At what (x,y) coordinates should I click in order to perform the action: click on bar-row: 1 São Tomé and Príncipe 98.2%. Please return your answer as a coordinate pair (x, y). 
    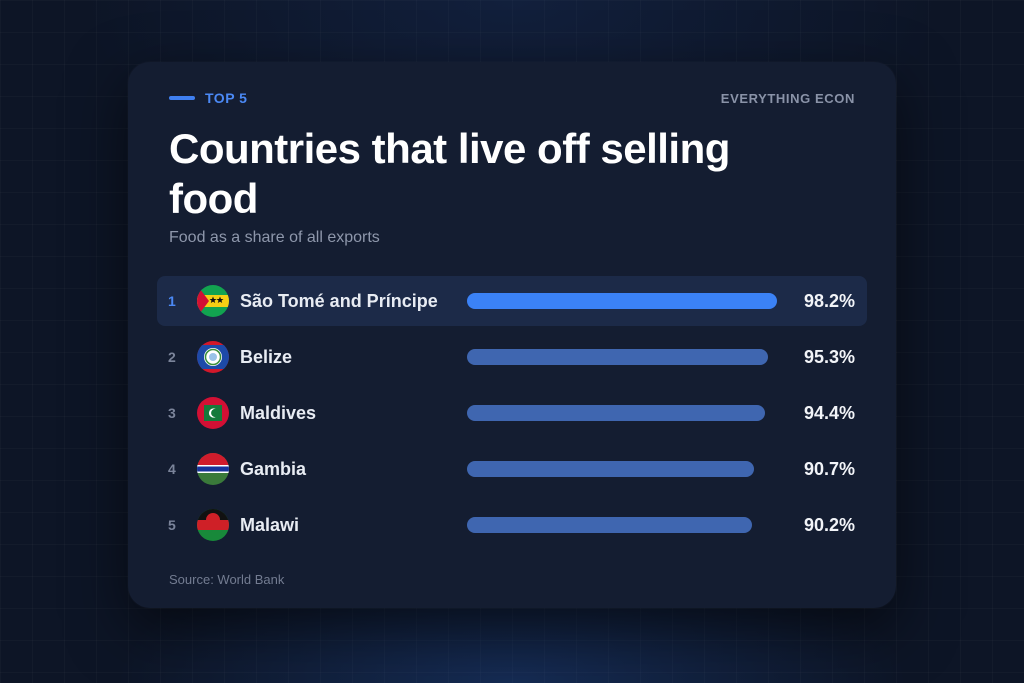
    Looking at the image, I should click on (512, 301).